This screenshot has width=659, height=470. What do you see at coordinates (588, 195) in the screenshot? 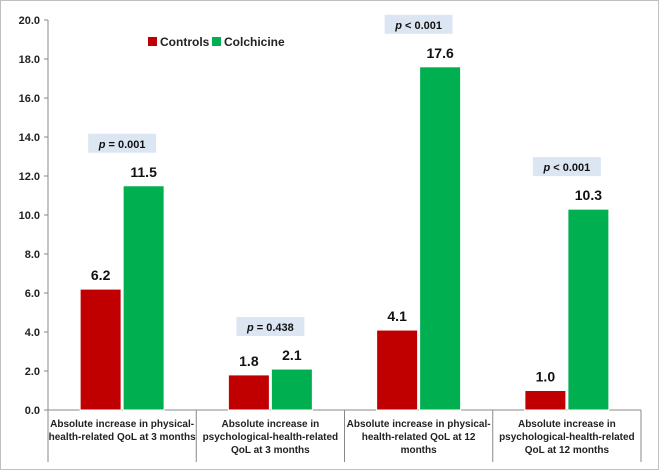
I see `data-label: 10.3` at bounding box center [588, 195].